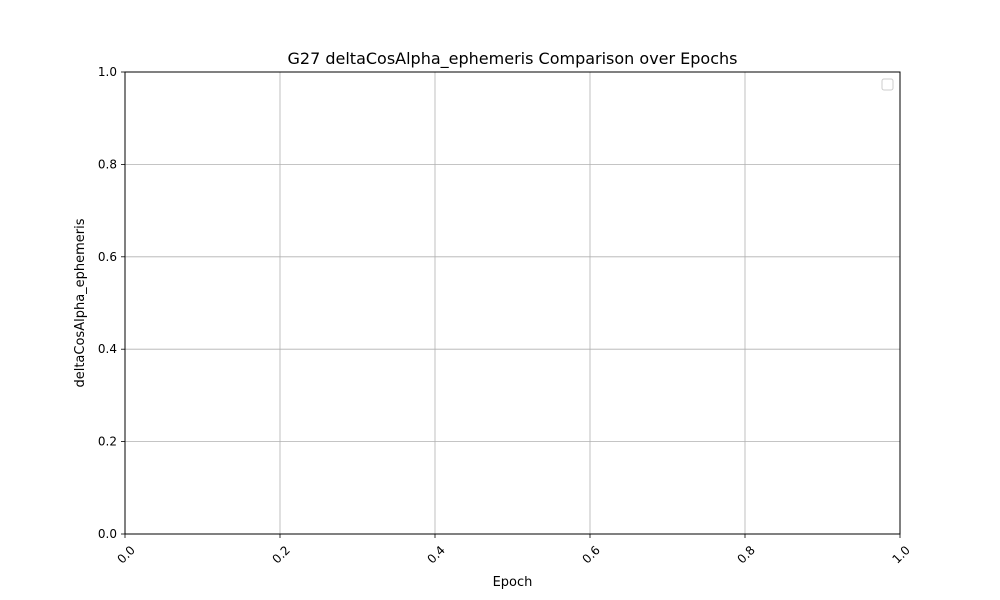 This screenshot has height=600, width=1000. I want to click on x-tick-label: 0.4, so click(436, 554).